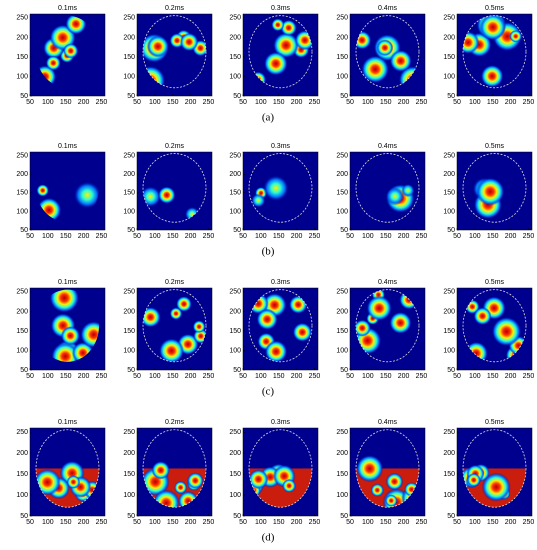 The width and height of the screenshot is (537, 550). Describe the element at coordinates (495, 282) in the screenshot. I see `panel-title: 0.5ms` at that location.